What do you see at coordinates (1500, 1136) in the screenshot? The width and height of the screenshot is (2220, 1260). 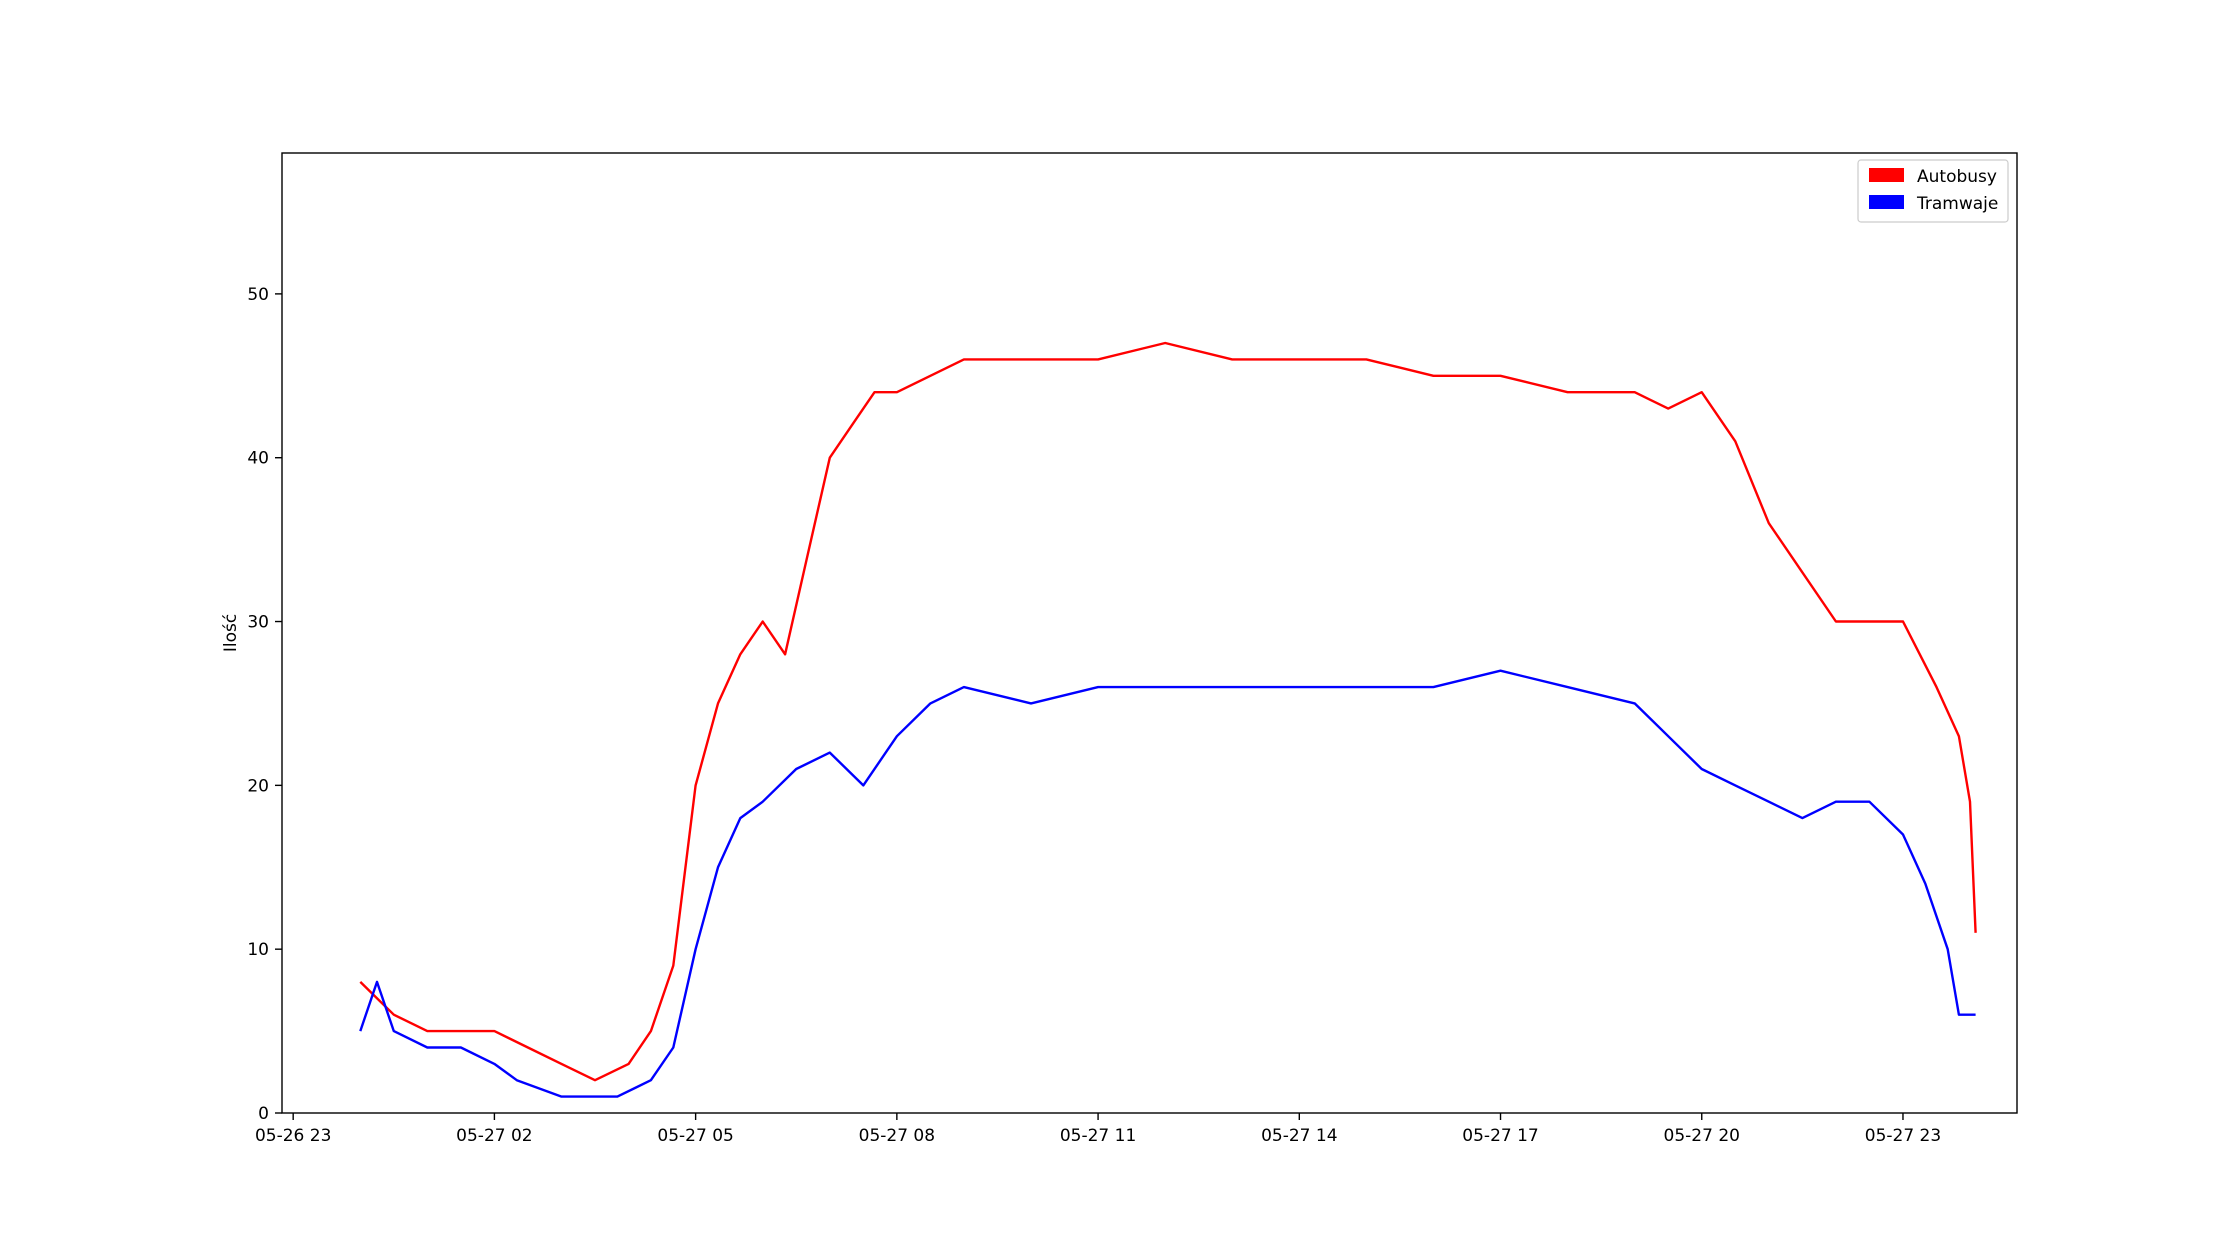 I see `x-tick-label: 05-27 17` at bounding box center [1500, 1136].